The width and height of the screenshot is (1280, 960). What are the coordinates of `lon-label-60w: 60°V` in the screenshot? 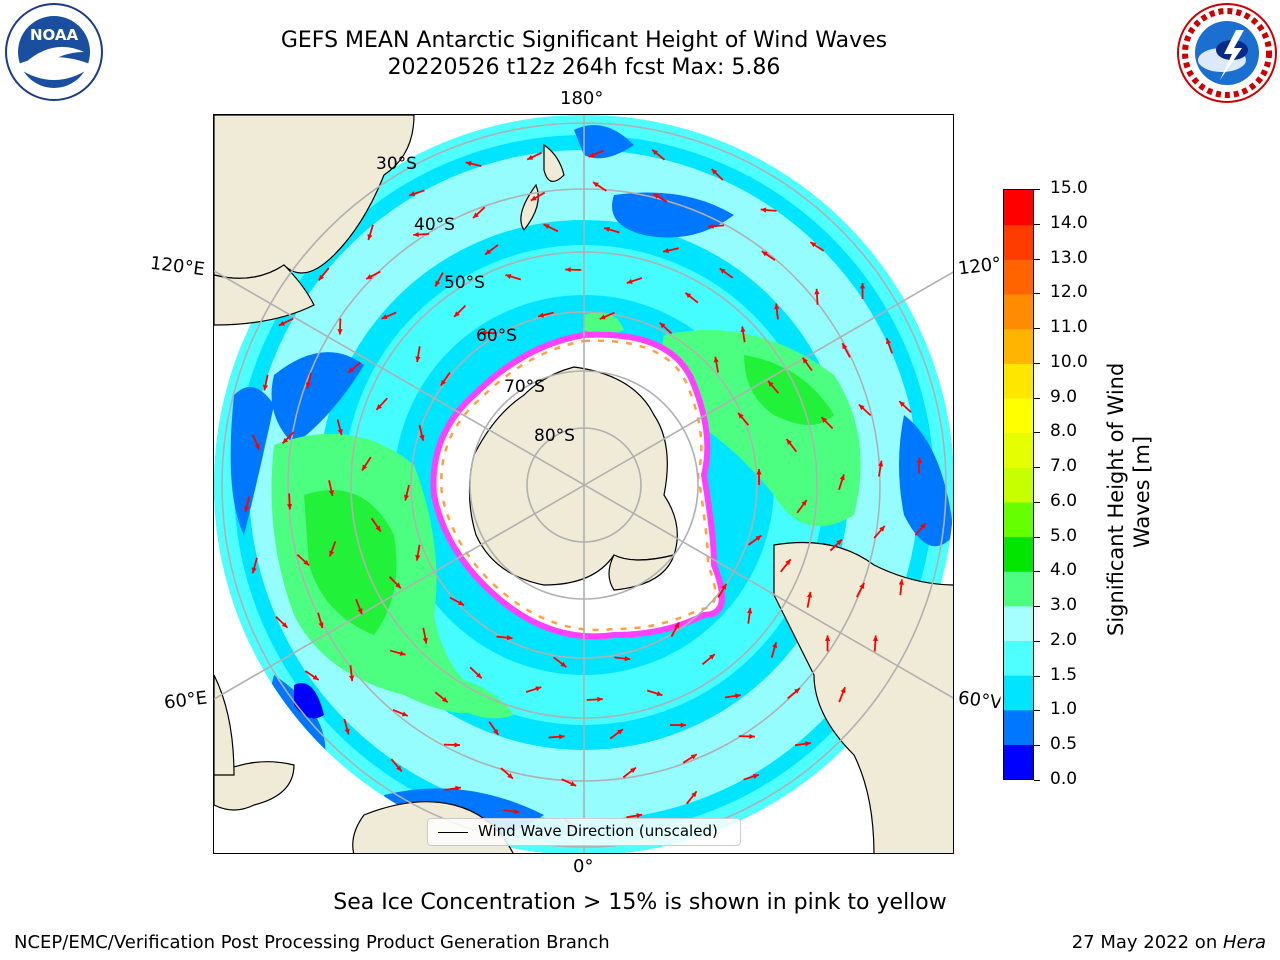 It's located at (979, 700).